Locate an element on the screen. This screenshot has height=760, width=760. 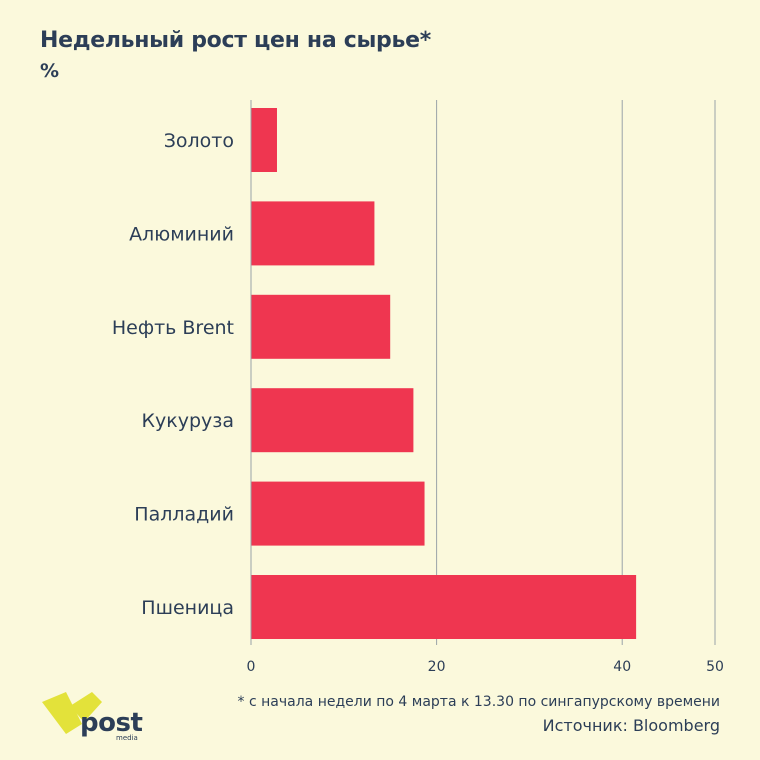
x-tick-label: 50 is located at coordinates (715, 667).